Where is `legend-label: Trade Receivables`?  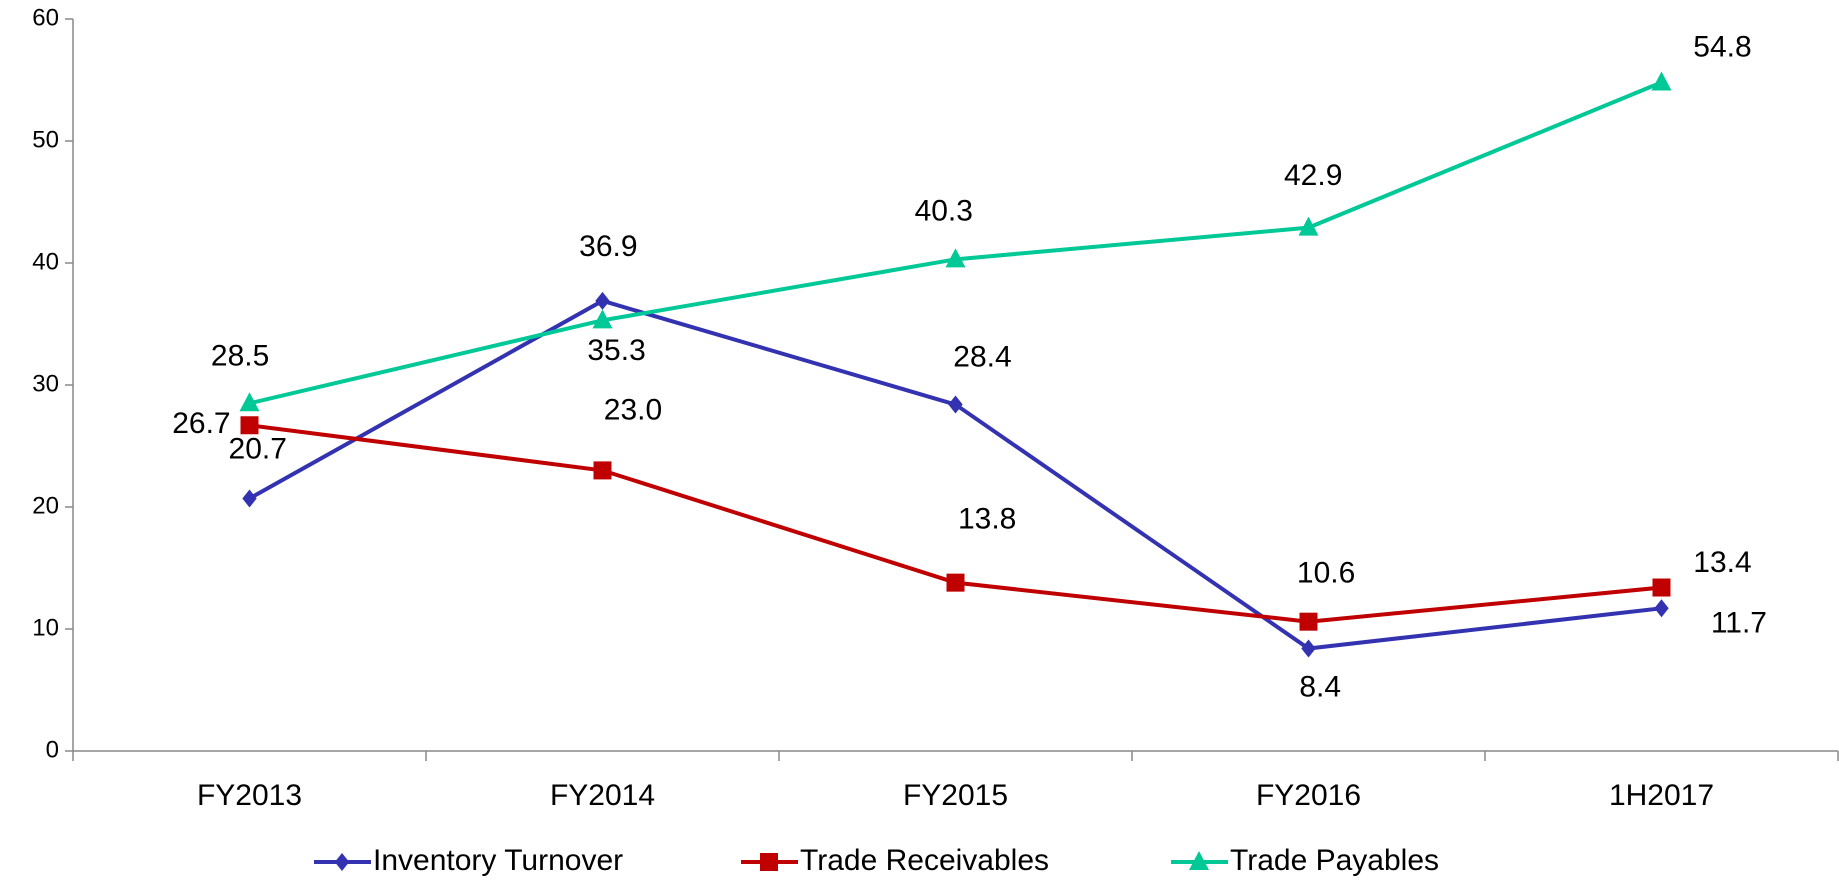 legend-label: Trade Receivables is located at coordinates (924, 860).